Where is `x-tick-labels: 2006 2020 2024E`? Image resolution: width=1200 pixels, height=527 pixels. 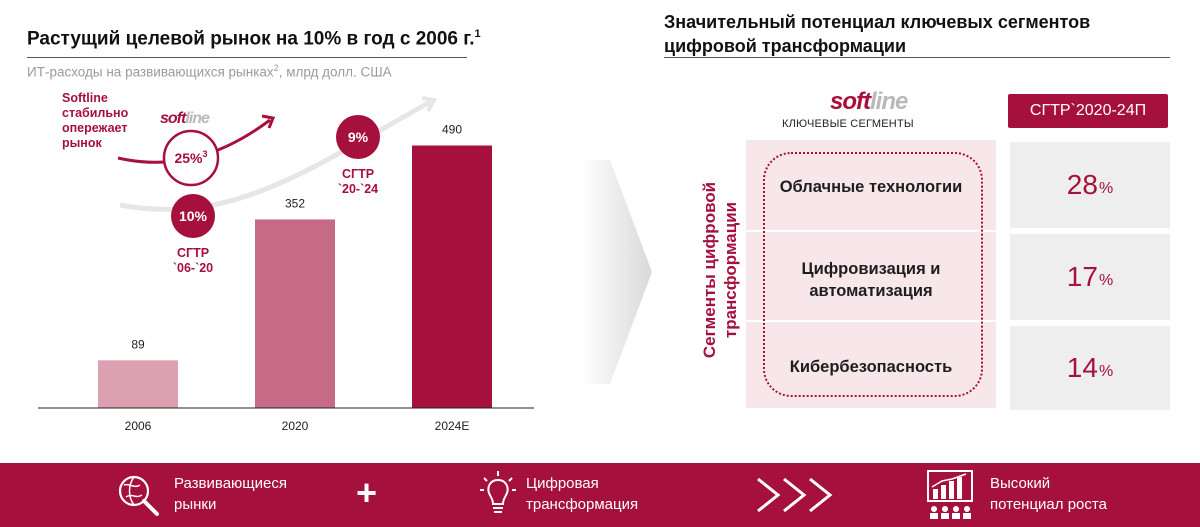 x-tick-labels: 2006 2020 2024E is located at coordinates (297, 426).